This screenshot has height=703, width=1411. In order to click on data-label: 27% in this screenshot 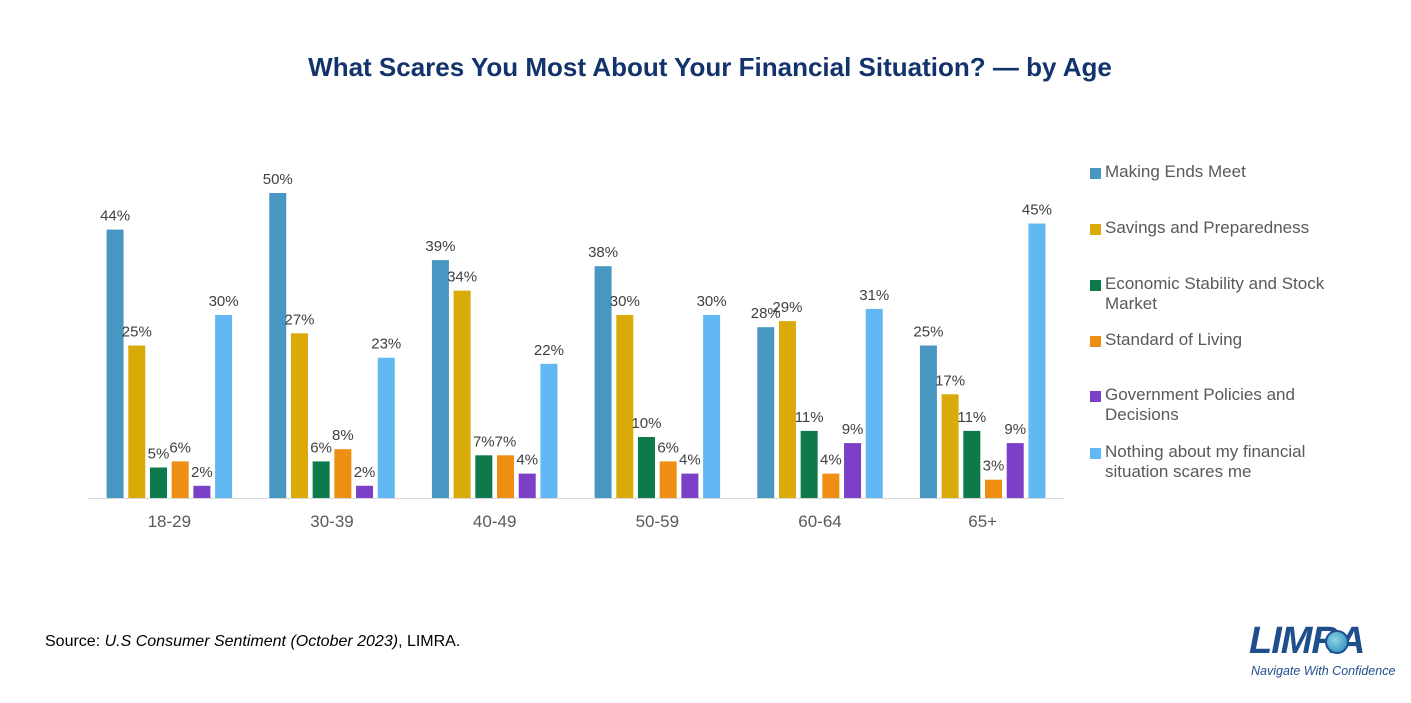, I will do `click(299, 319)`.